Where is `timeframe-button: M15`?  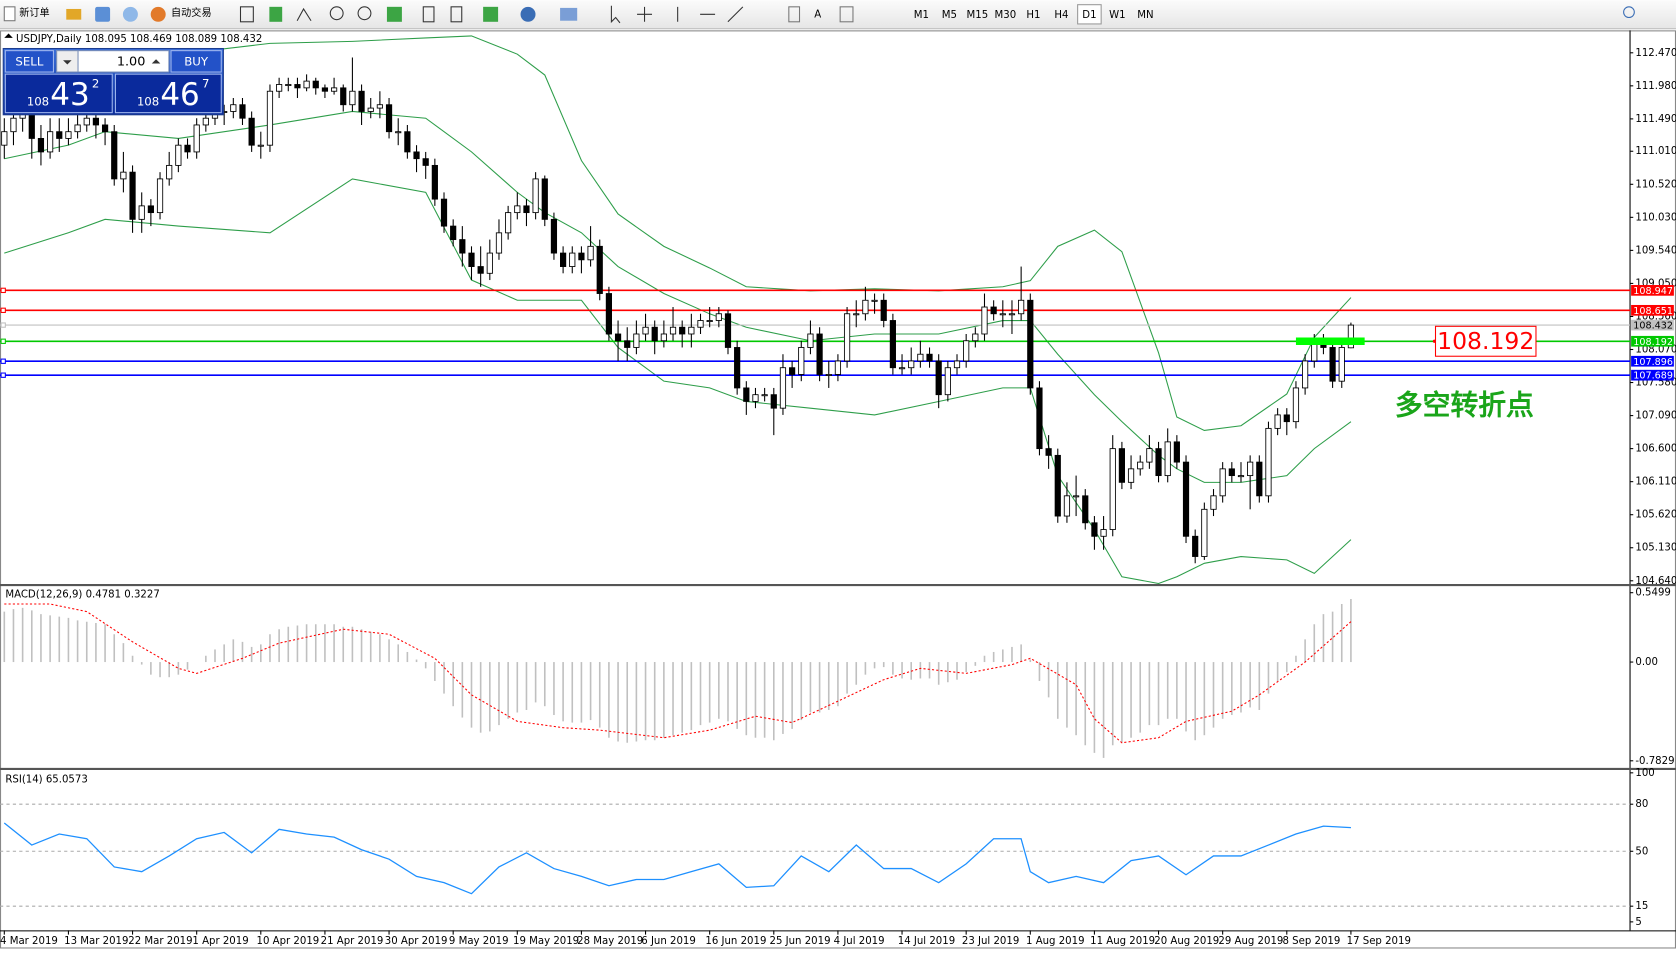 timeframe-button: M15 is located at coordinates (978, 15).